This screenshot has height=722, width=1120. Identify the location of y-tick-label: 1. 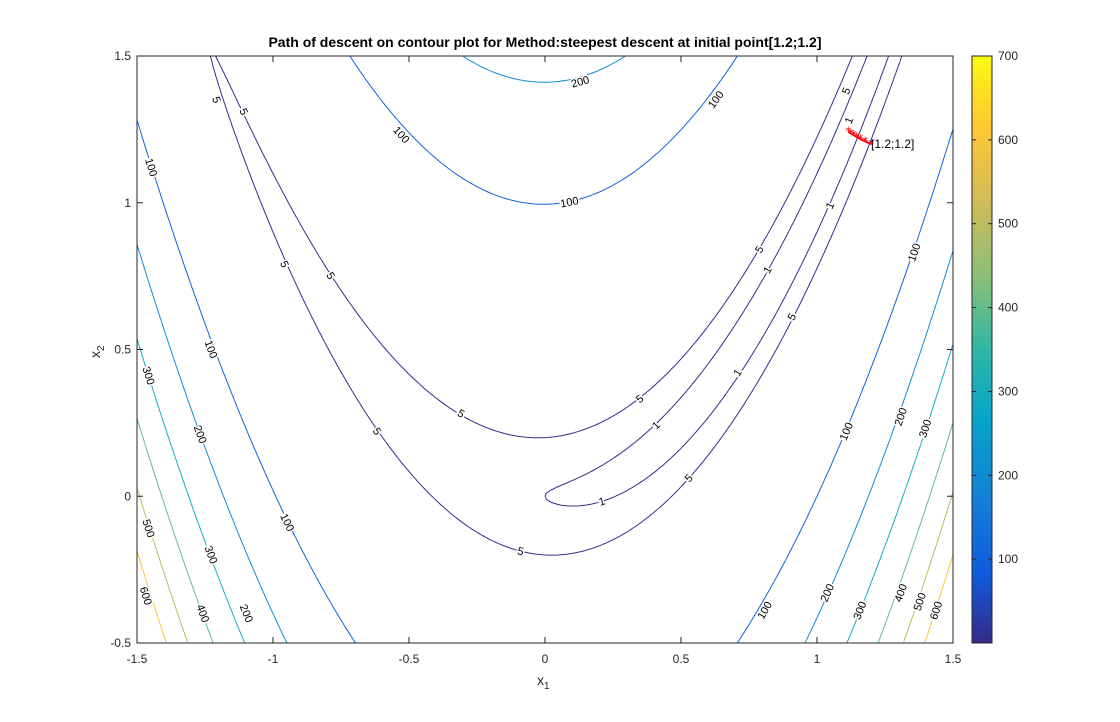
(127, 203).